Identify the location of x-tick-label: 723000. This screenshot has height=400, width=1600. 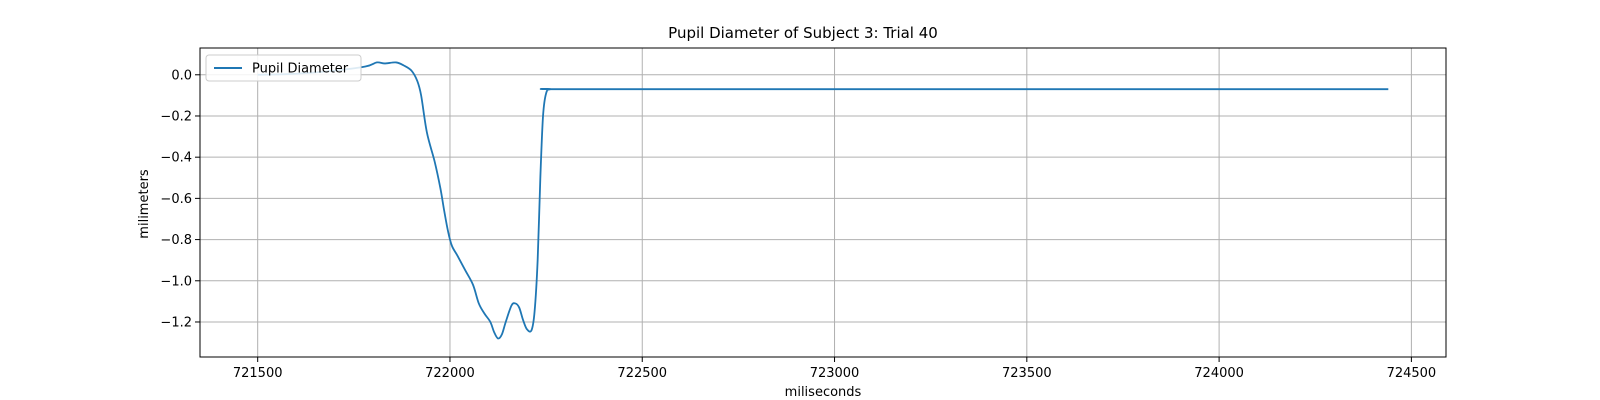
(835, 373).